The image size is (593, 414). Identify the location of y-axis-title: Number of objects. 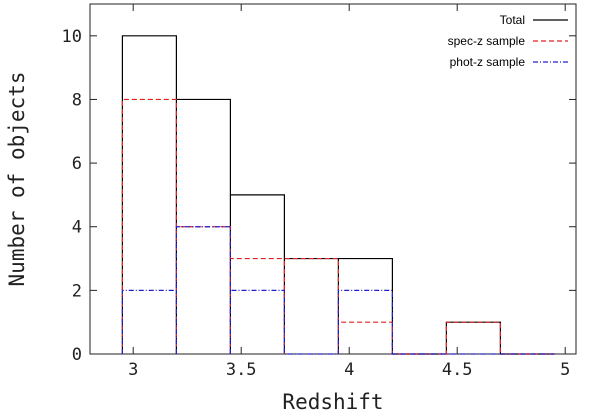
(17, 179).